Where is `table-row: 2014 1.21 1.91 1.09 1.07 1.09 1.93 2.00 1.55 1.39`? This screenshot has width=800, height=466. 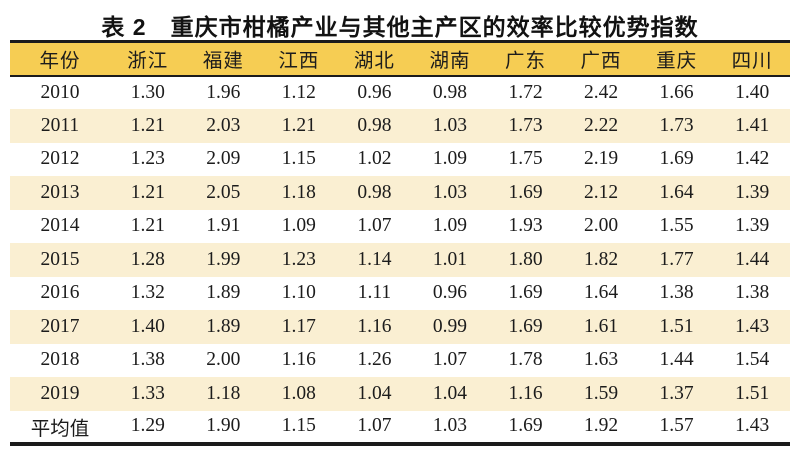
table-row: 2014 1.21 1.91 1.09 1.07 1.09 1.93 2.00 1.55 1.39 is located at coordinates (400, 226).